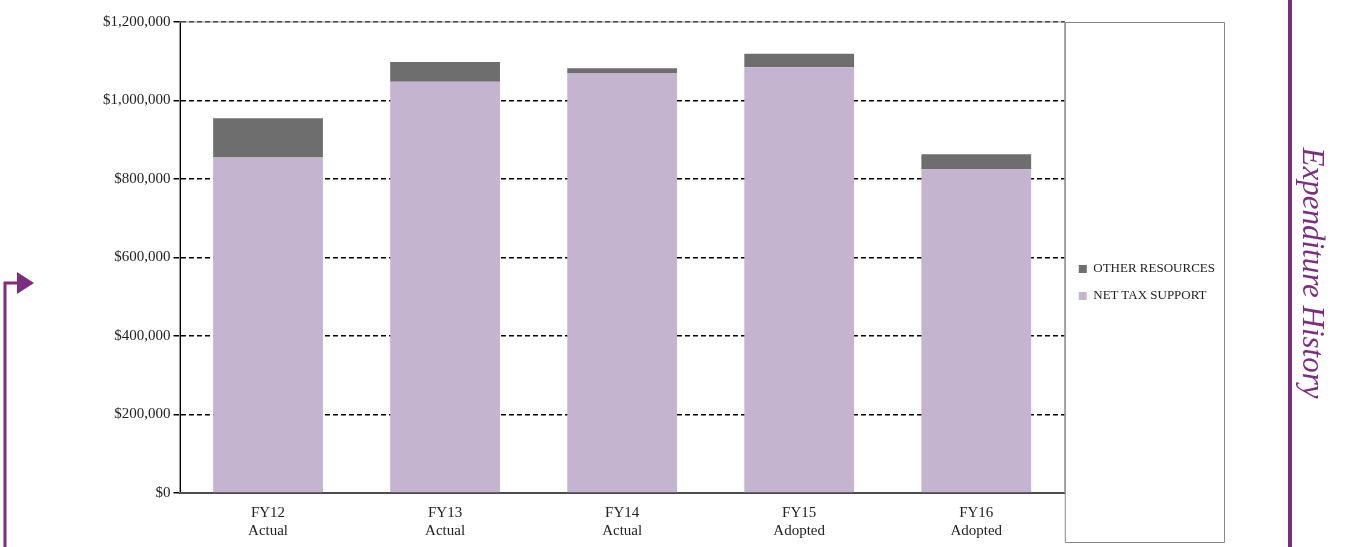 This screenshot has width=1358, height=547. What do you see at coordinates (137, 20) in the screenshot?
I see `y-tick-label: $1,200,000` at bounding box center [137, 20].